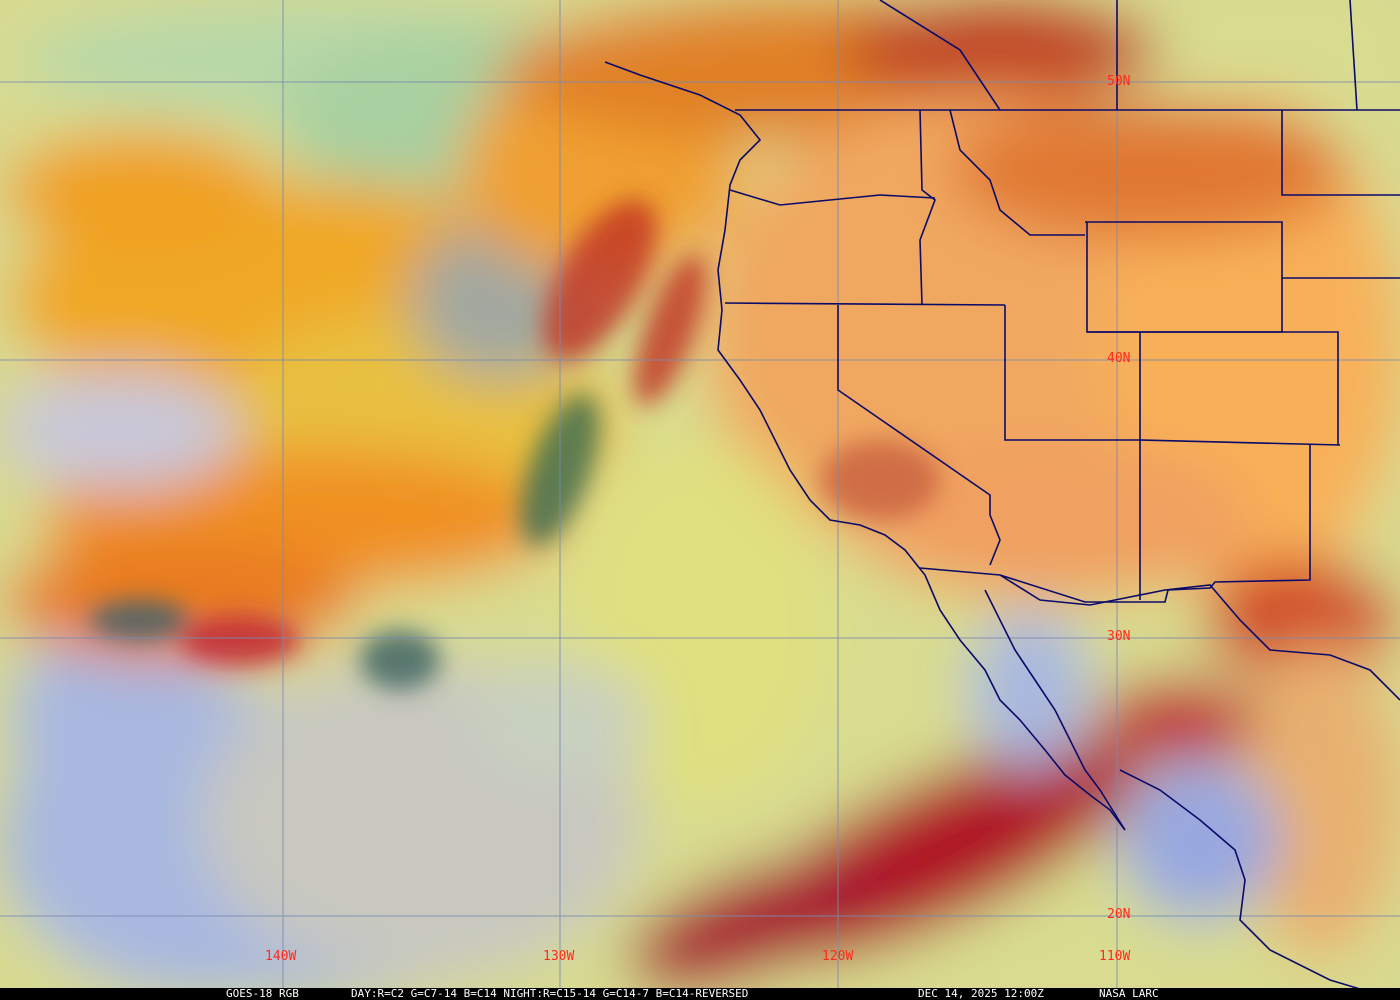 The image size is (1400, 1000). I want to click on wa-or-border, so click(832, 197).